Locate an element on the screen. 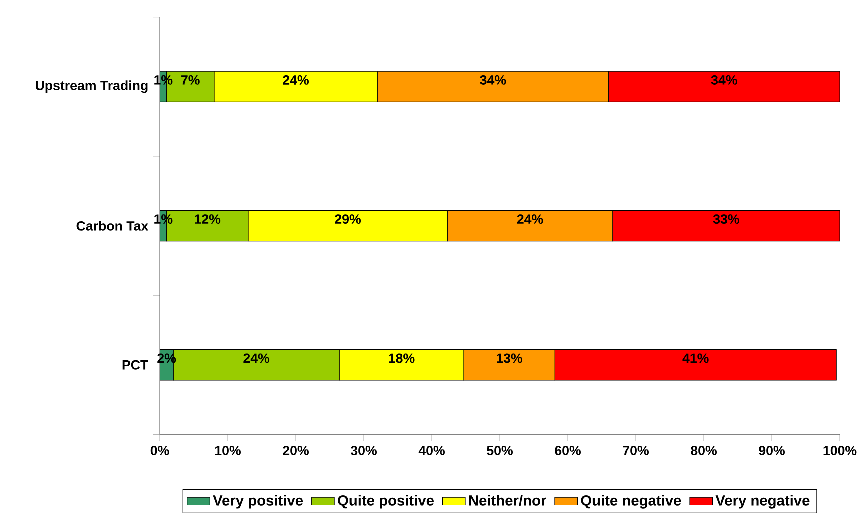  x-tick-label: 0% is located at coordinates (160, 451).